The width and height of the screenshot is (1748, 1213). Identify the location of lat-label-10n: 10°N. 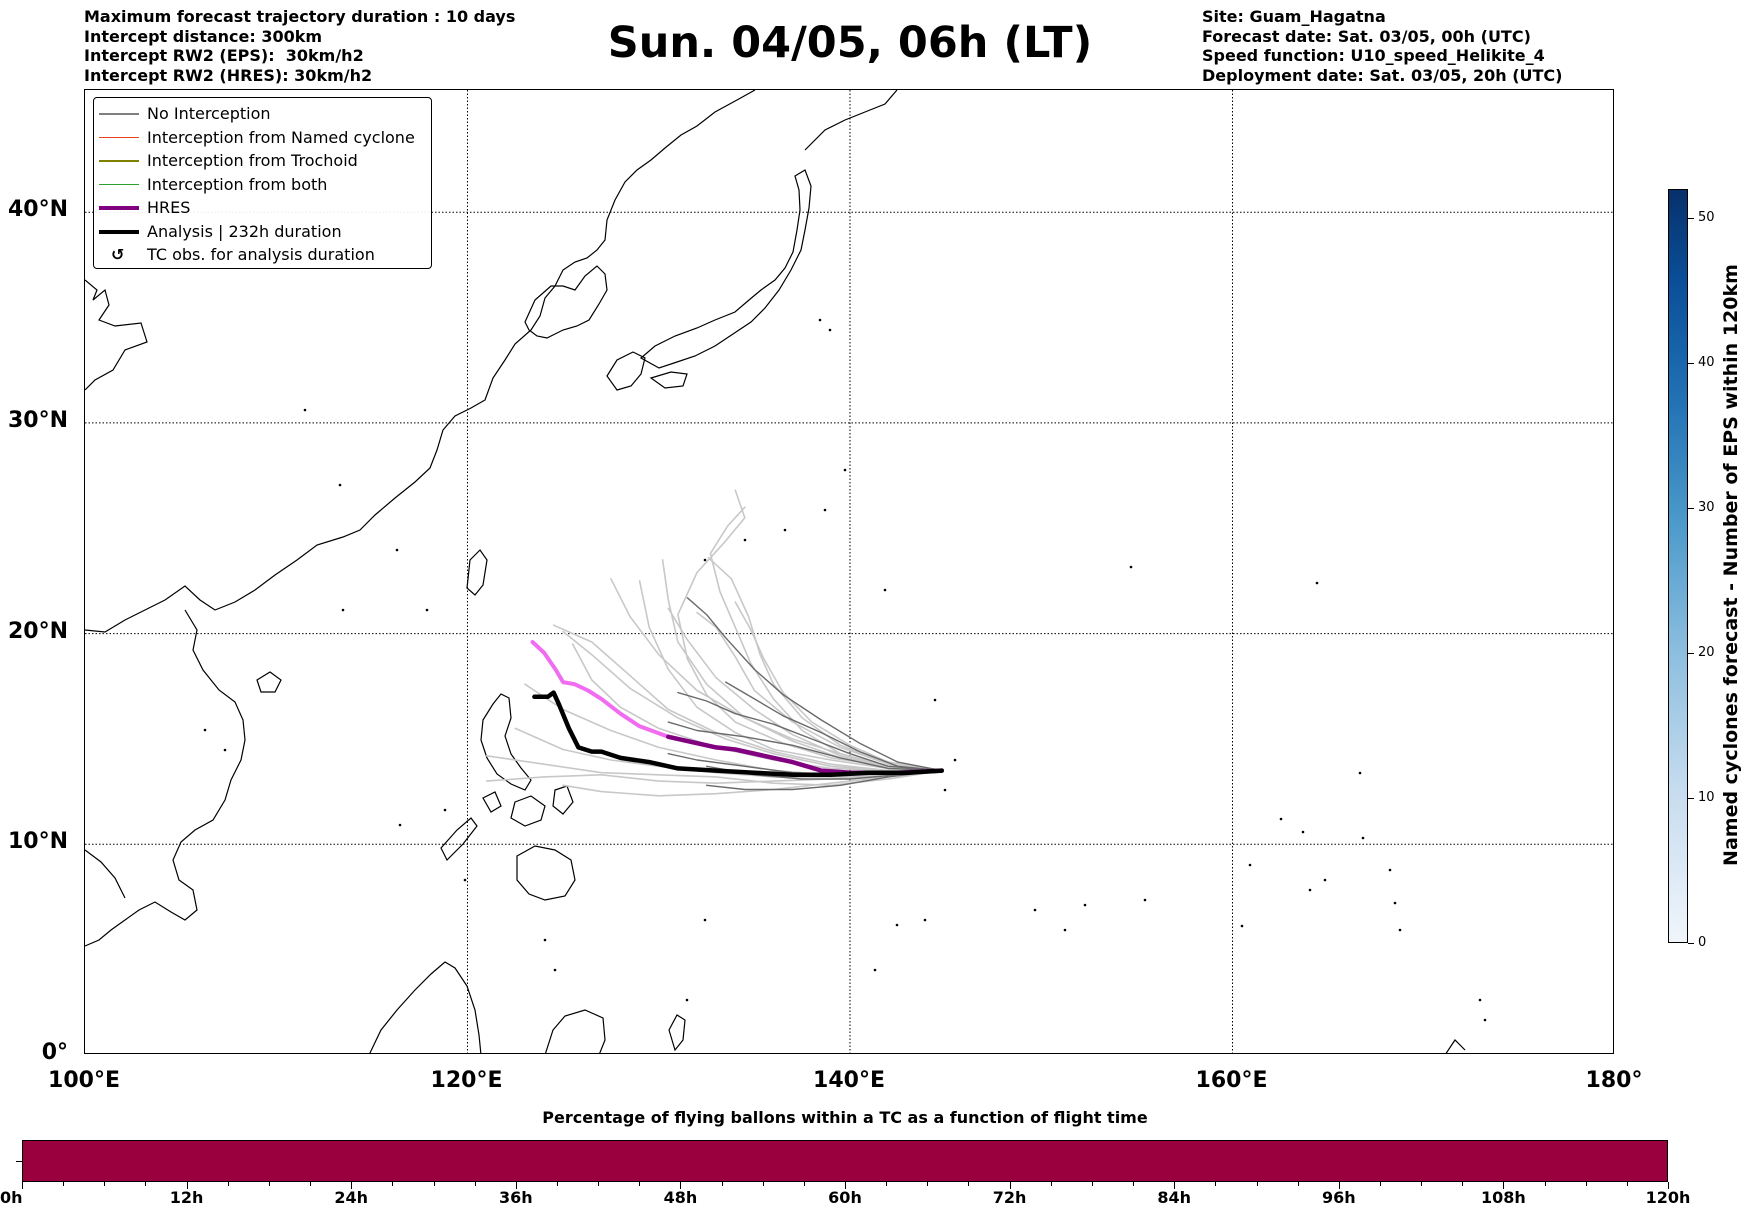
(37, 842).